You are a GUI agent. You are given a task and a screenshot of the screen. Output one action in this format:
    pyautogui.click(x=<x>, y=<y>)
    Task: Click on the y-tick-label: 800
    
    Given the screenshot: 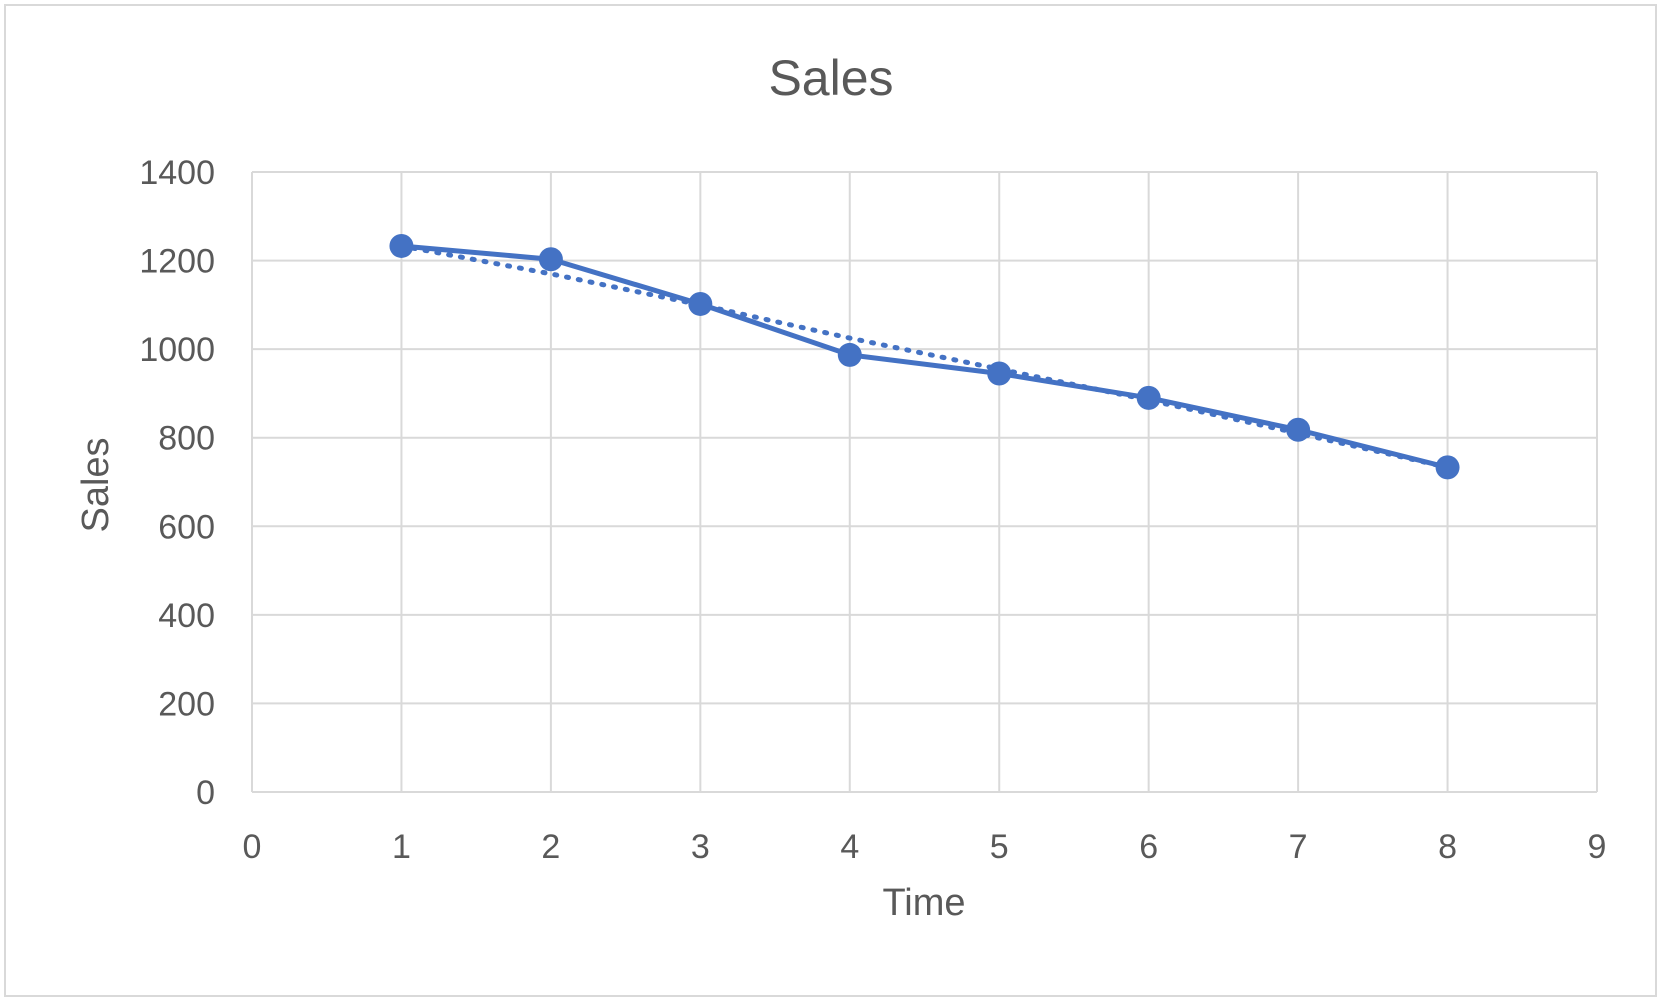 What is the action you would take?
    pyautogui.click(x=186, y=439)
    